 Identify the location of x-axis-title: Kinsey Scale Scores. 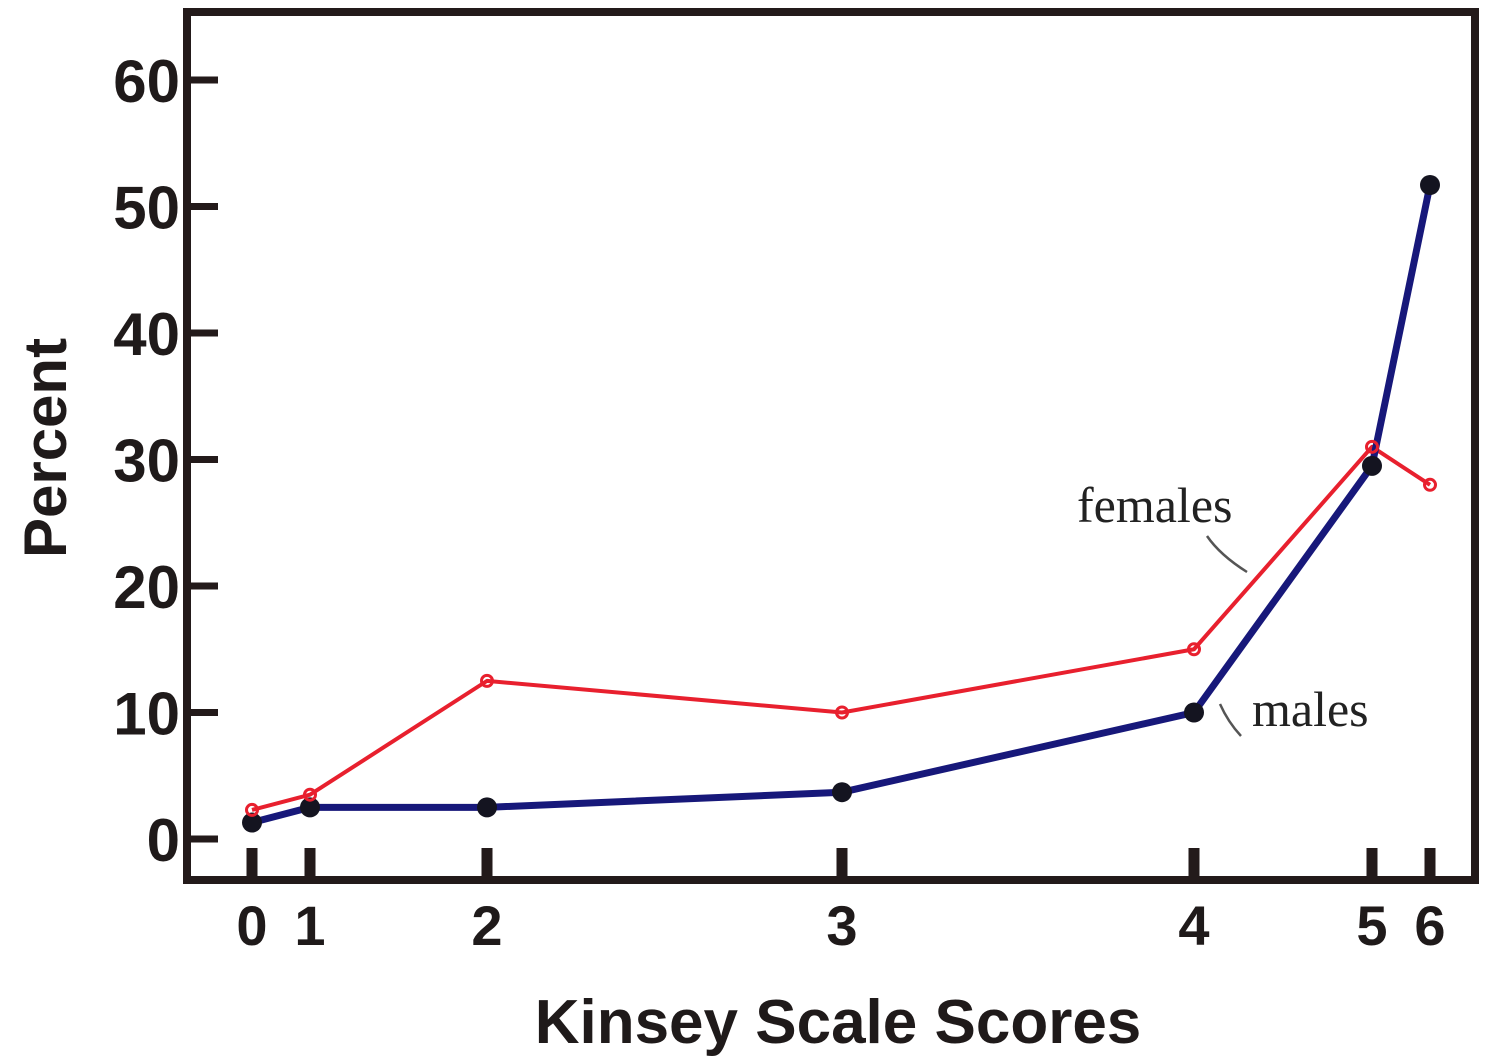
(838, 1022).